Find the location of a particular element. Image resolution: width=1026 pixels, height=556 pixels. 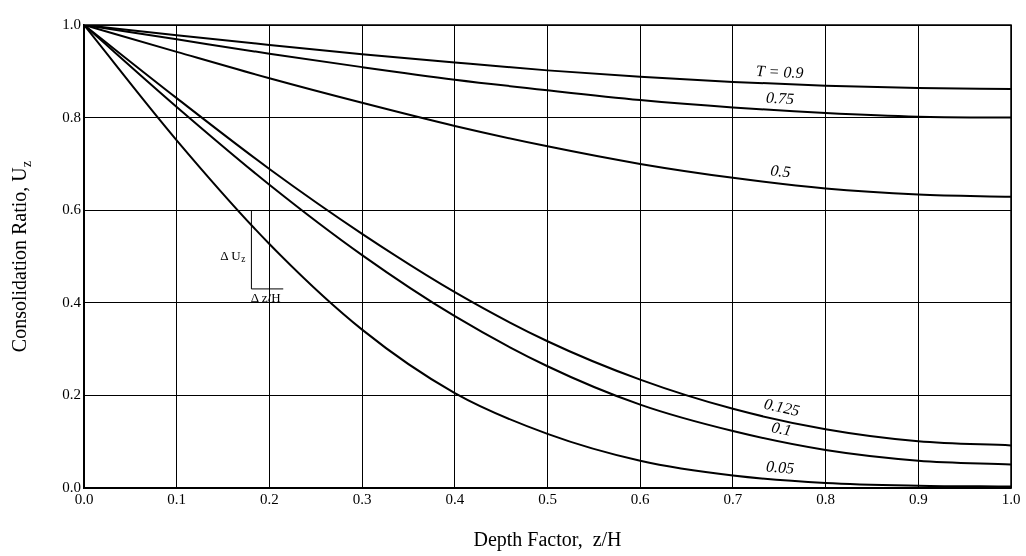

y-tick-label: 0.0 is located at coordinates (71, 486).